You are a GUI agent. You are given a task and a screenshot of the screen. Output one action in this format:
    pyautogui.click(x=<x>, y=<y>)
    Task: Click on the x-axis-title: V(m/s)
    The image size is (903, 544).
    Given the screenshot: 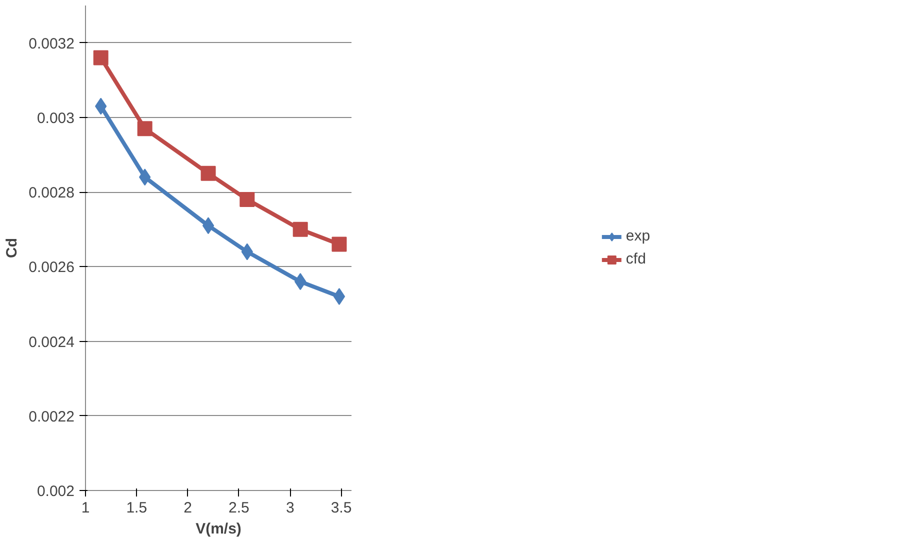 What is the action you would take?
    pyautogui.click(x=219, y=529)
    